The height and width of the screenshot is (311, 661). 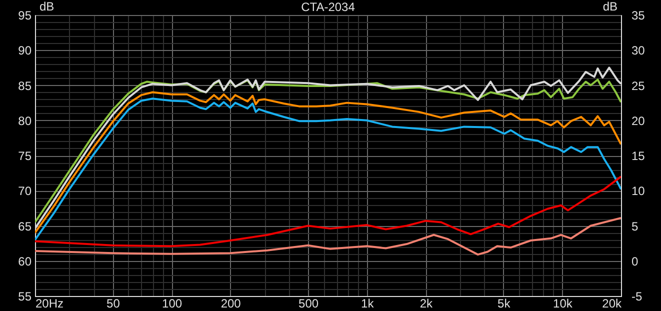 I want to click on y-tick-label: 80, so click(x=25, y=121).